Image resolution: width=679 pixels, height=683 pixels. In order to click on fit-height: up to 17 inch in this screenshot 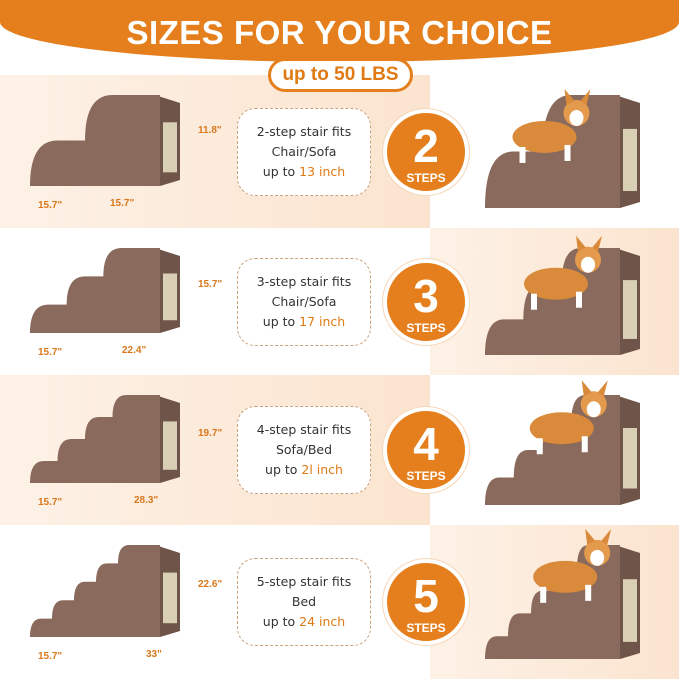, I will do `click(304, 322)`.